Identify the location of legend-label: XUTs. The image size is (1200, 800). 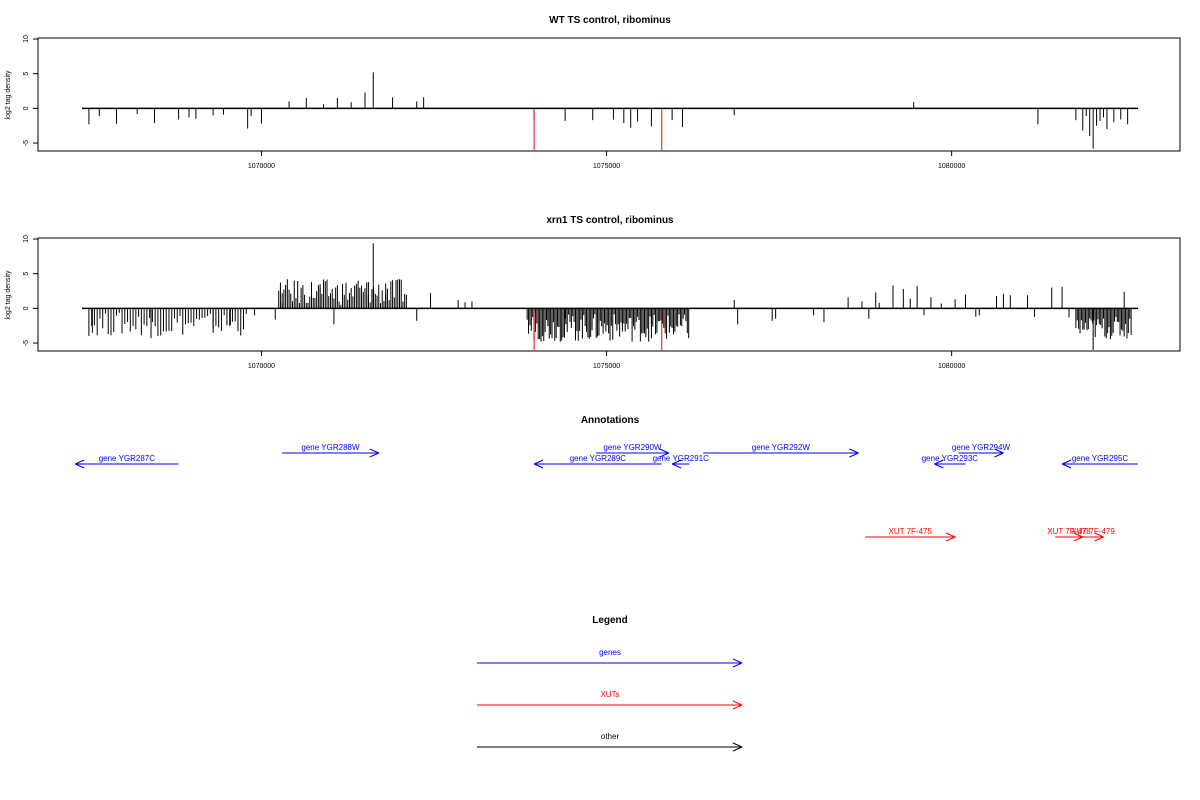
(609, 694).